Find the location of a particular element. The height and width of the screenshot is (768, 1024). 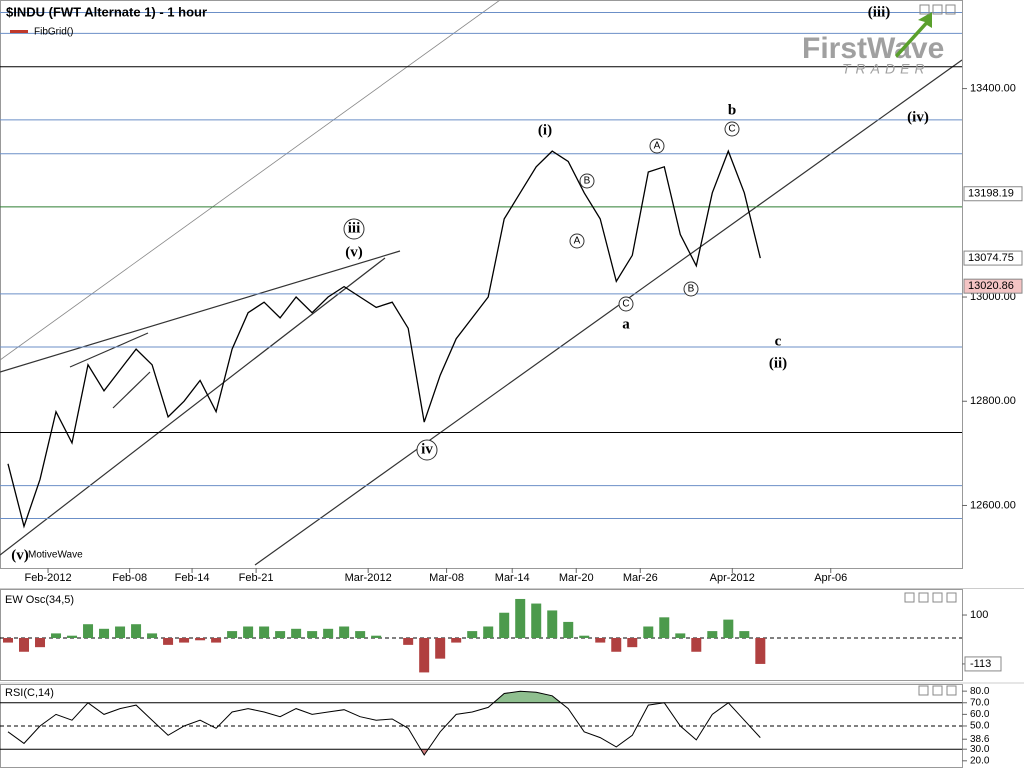

y-tick-label: 50.0 is located at coordinates (980, 726).